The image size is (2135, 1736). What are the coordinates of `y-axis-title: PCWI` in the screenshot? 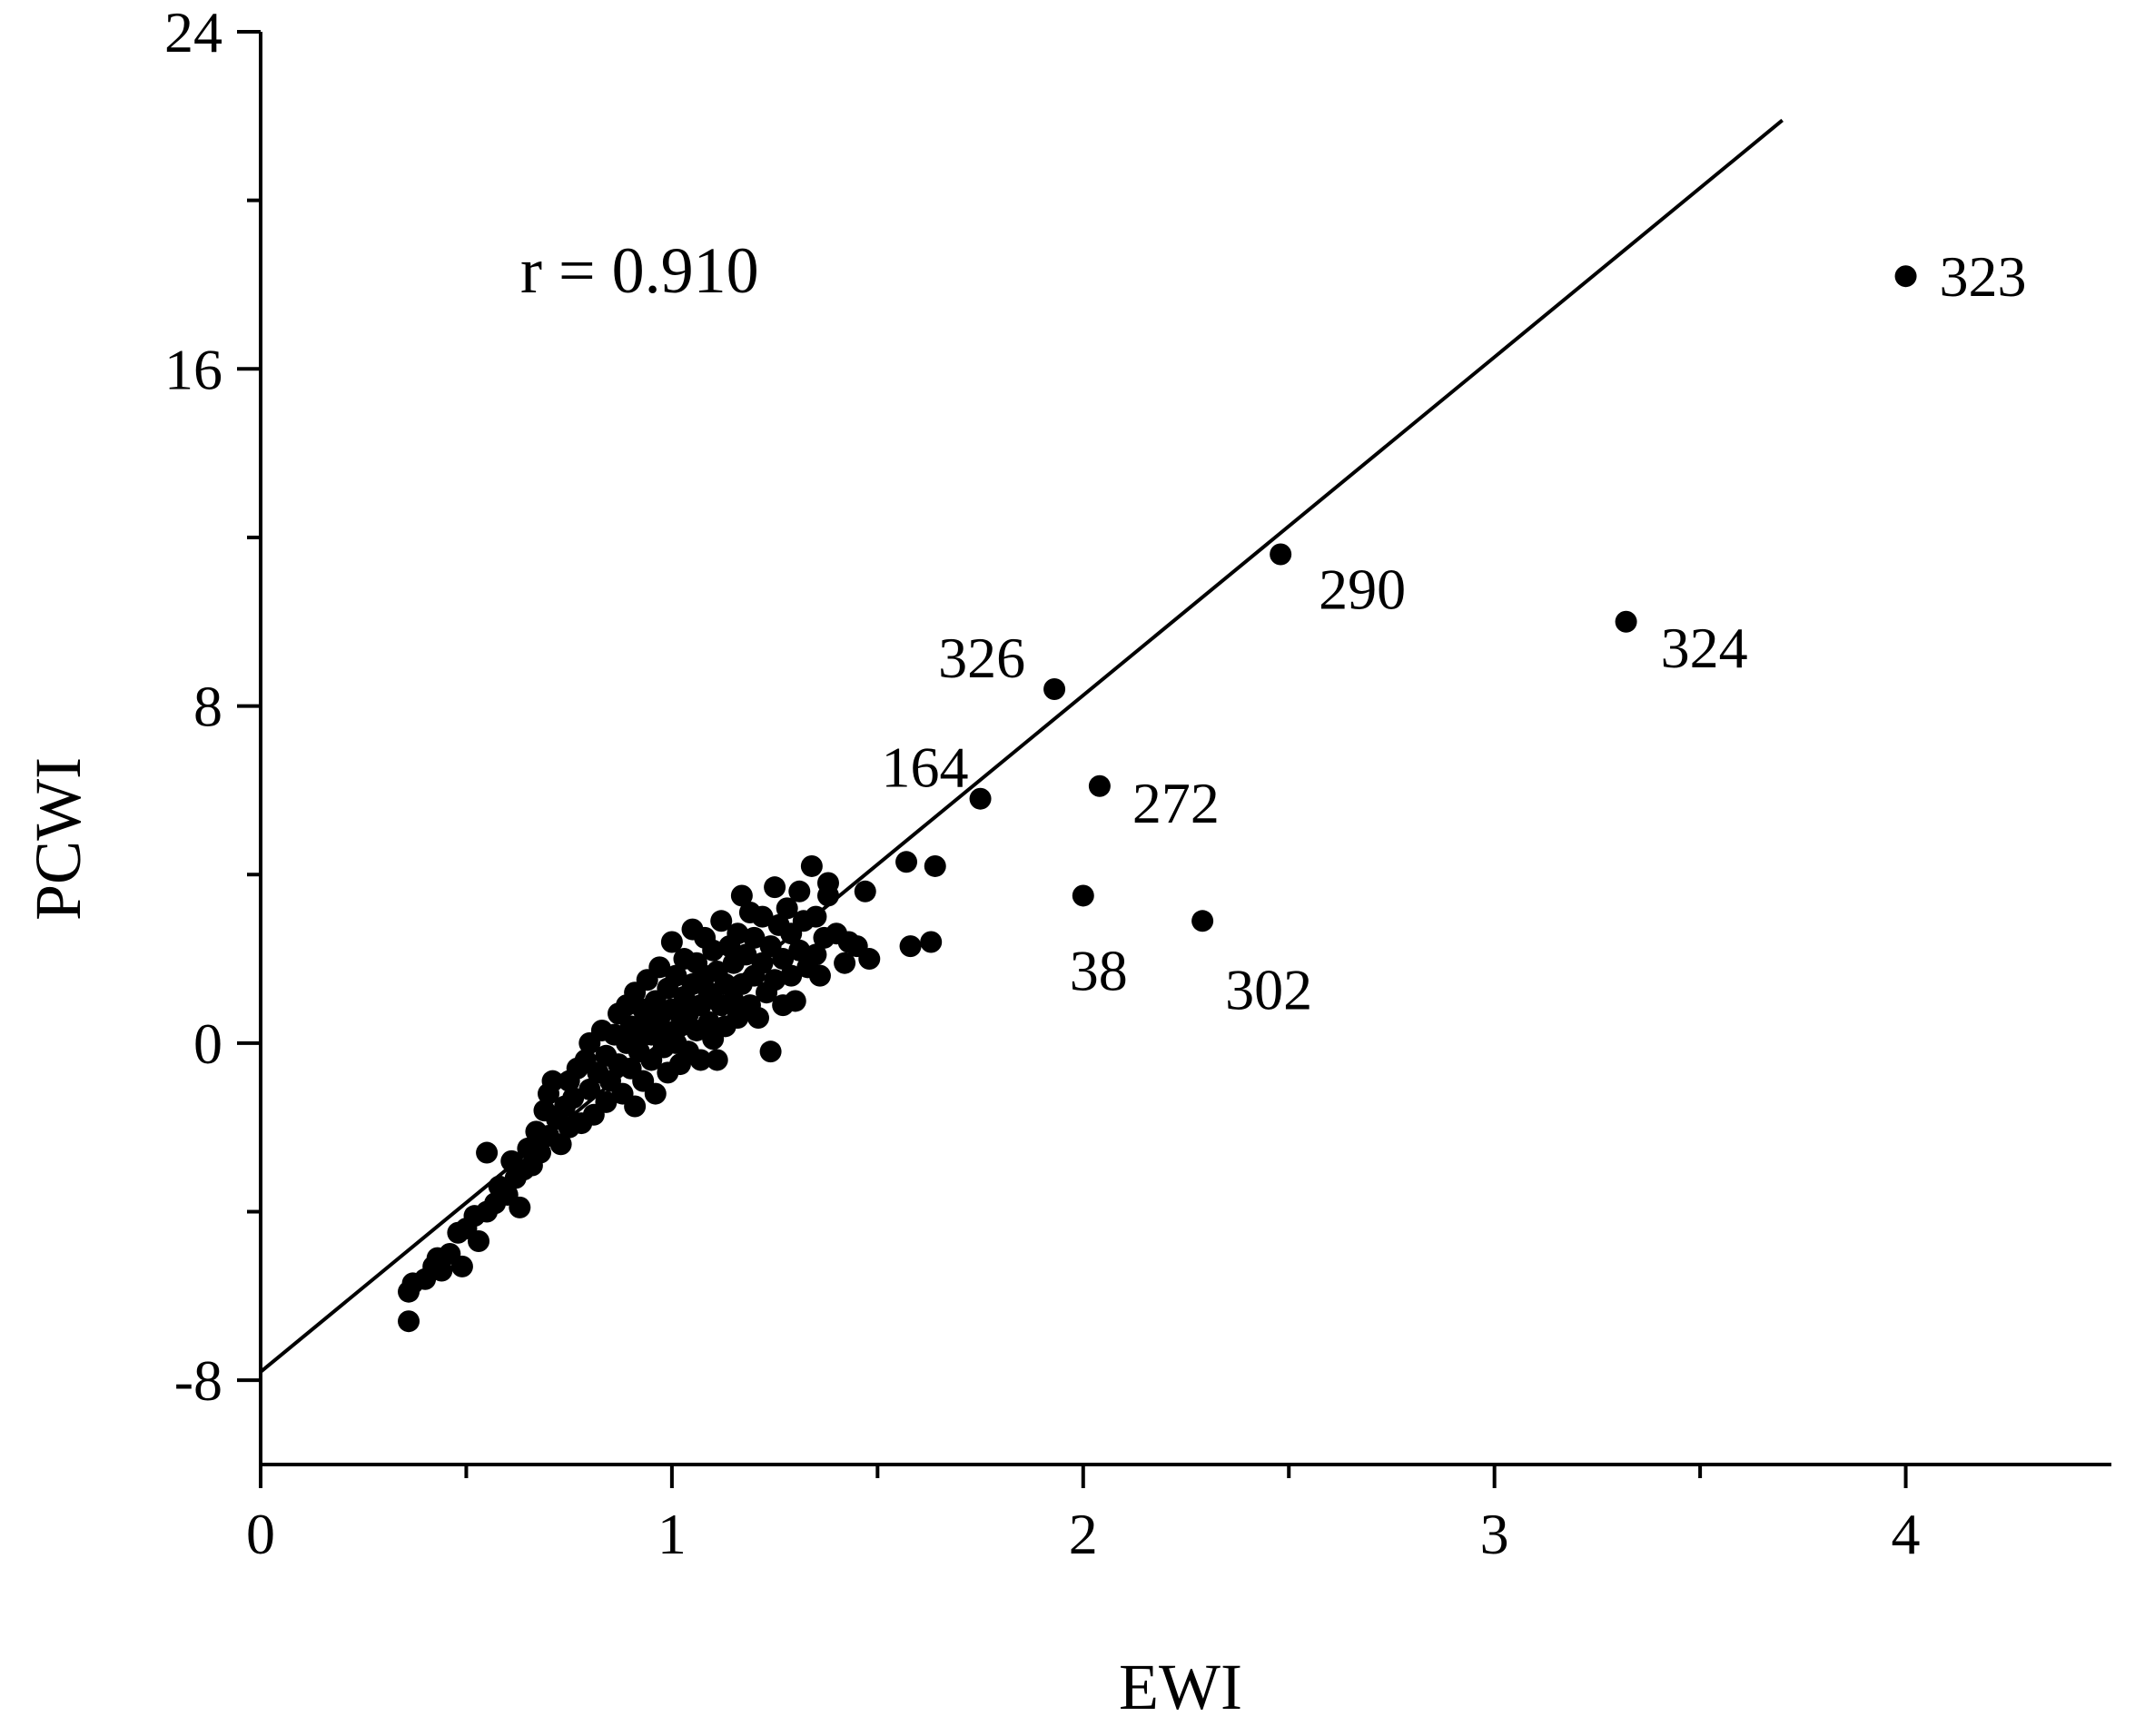 It's located at (58, 839).